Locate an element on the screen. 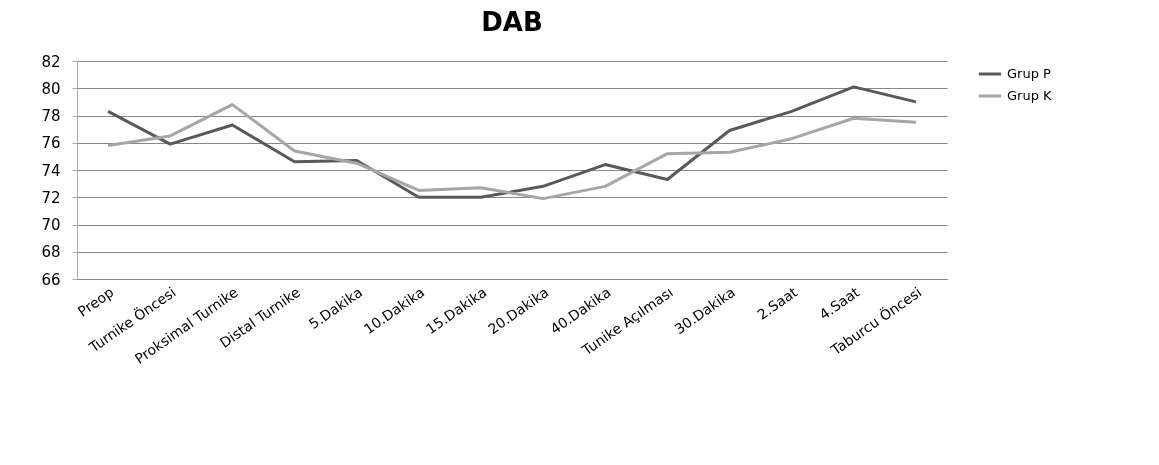  line-series is located at coordinates (512, 152).